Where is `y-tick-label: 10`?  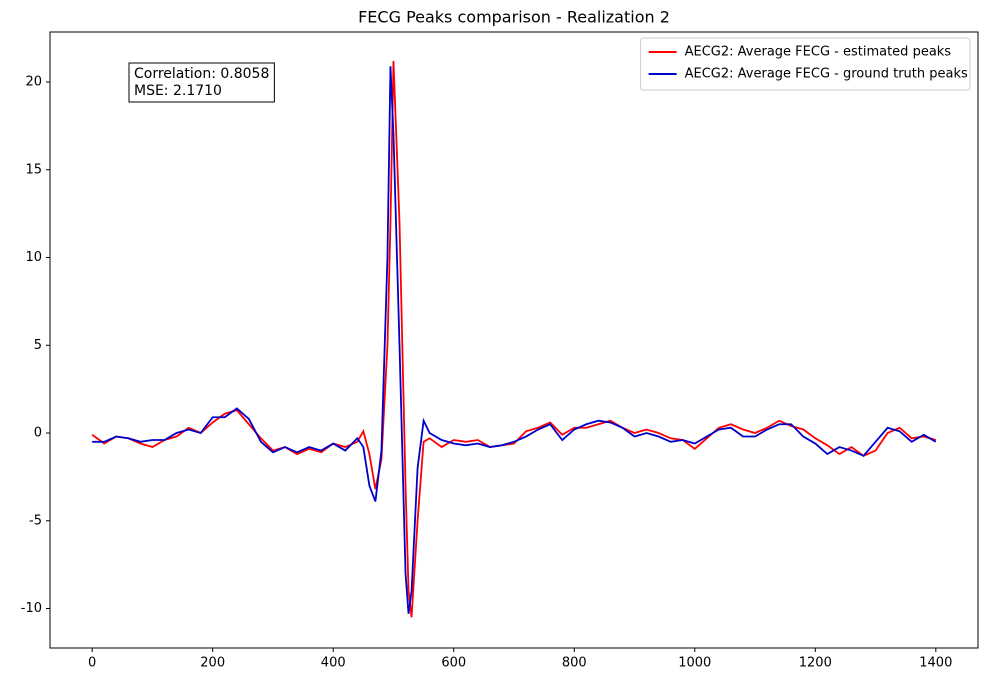
y-tick-label: 10 is located at coordinates (33, 257).